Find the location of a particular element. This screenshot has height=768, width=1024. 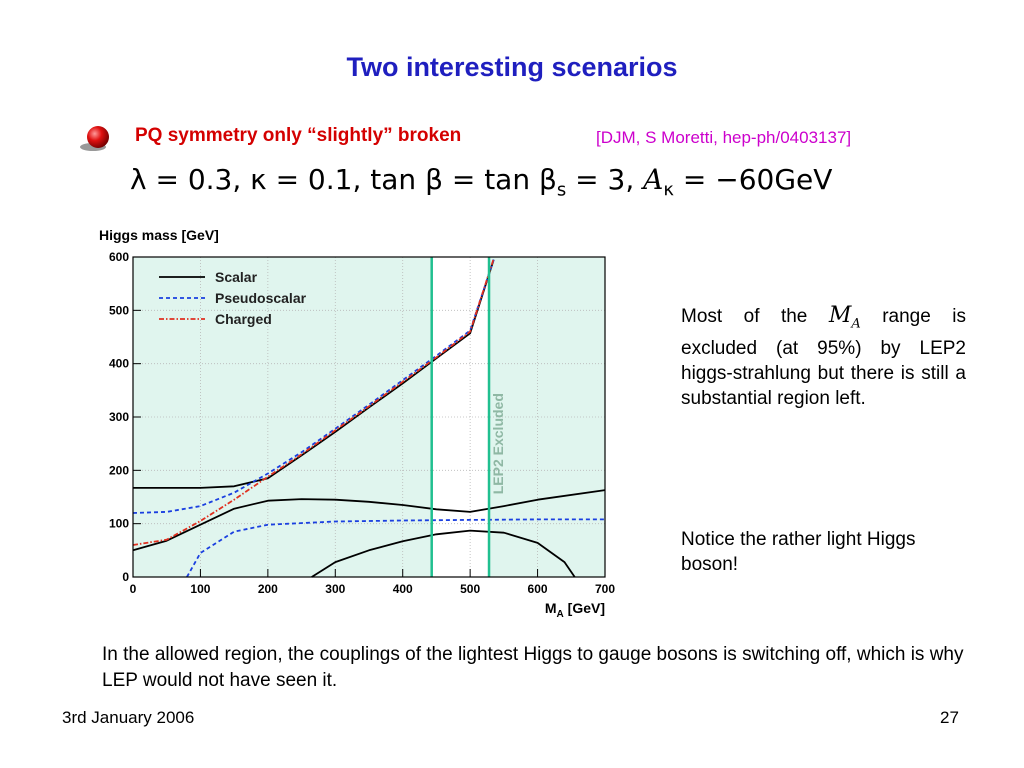

note-light-higgs: Notice the rather light Higgs boson! is located at coordinates (798, 552).